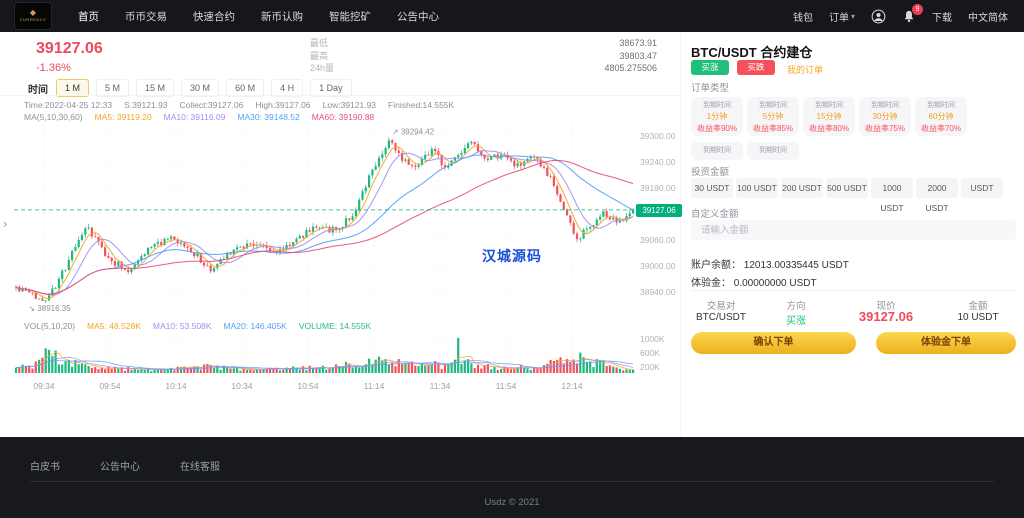 Image resolution: width=1024 pixels, height=518 pixels. I want to click on logo-gem-icon: ◆, so click(33, 12).